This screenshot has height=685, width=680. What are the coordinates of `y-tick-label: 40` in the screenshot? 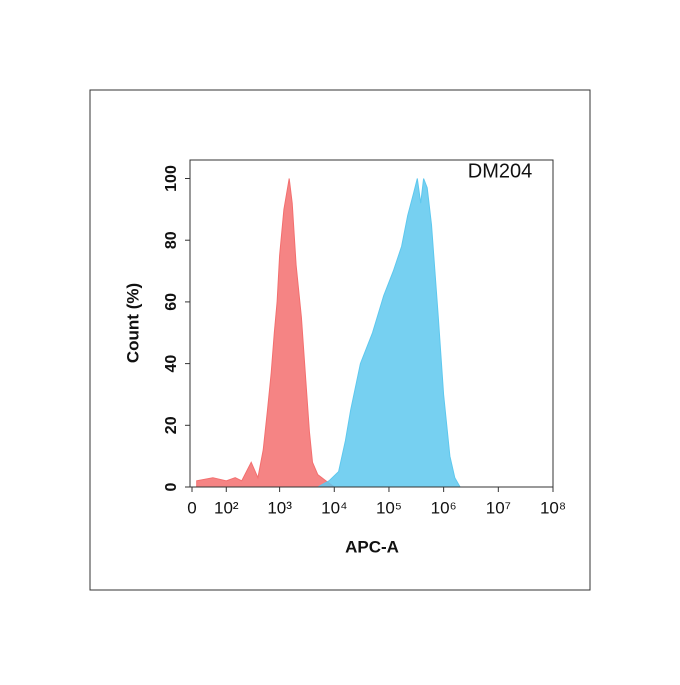 It's located at (171, 364).